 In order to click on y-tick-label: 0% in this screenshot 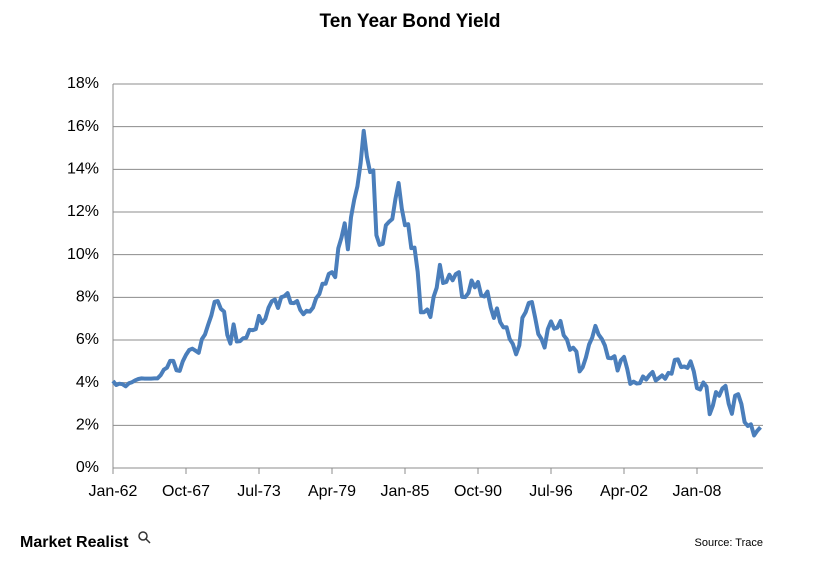, I will do `click(87, 467)`.